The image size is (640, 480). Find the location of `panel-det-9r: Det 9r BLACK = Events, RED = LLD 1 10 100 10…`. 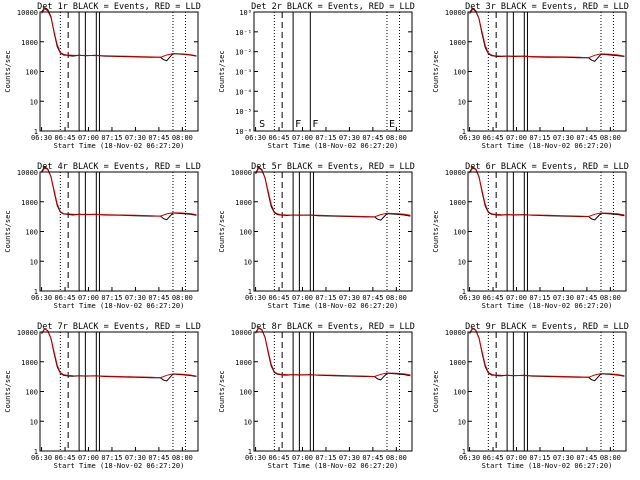

panel-det-9r: Det 9r BLACK = Events, RED = LLD 1 10 100 10… is located at coordinates (530, 396).